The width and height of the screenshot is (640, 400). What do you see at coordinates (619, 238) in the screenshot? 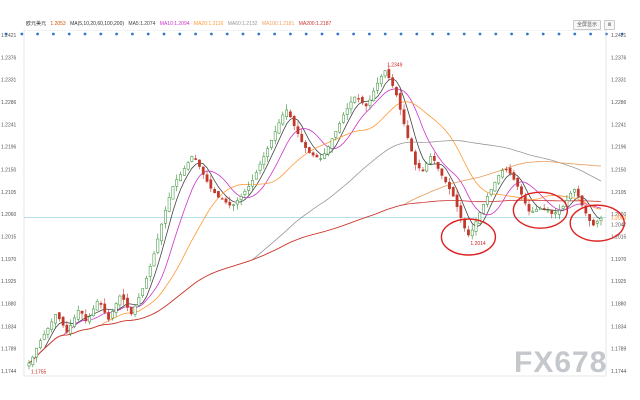
I see `y-tick-label-right: 1.2015` at bounding box center [619, 238].